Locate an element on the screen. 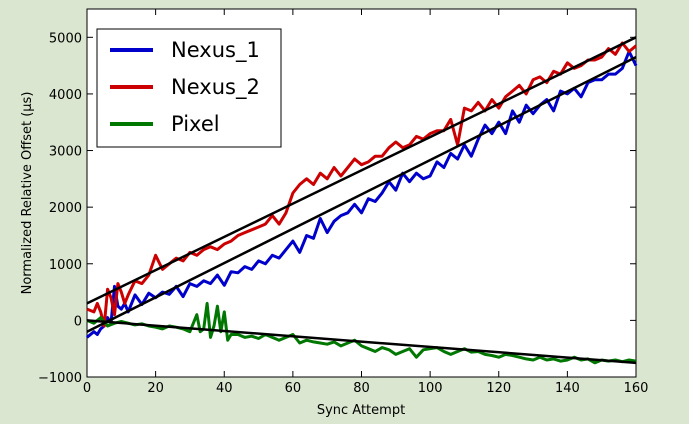 The image size is (689, 424). x-tick-label: 80 is located at coordinates (361, 388).